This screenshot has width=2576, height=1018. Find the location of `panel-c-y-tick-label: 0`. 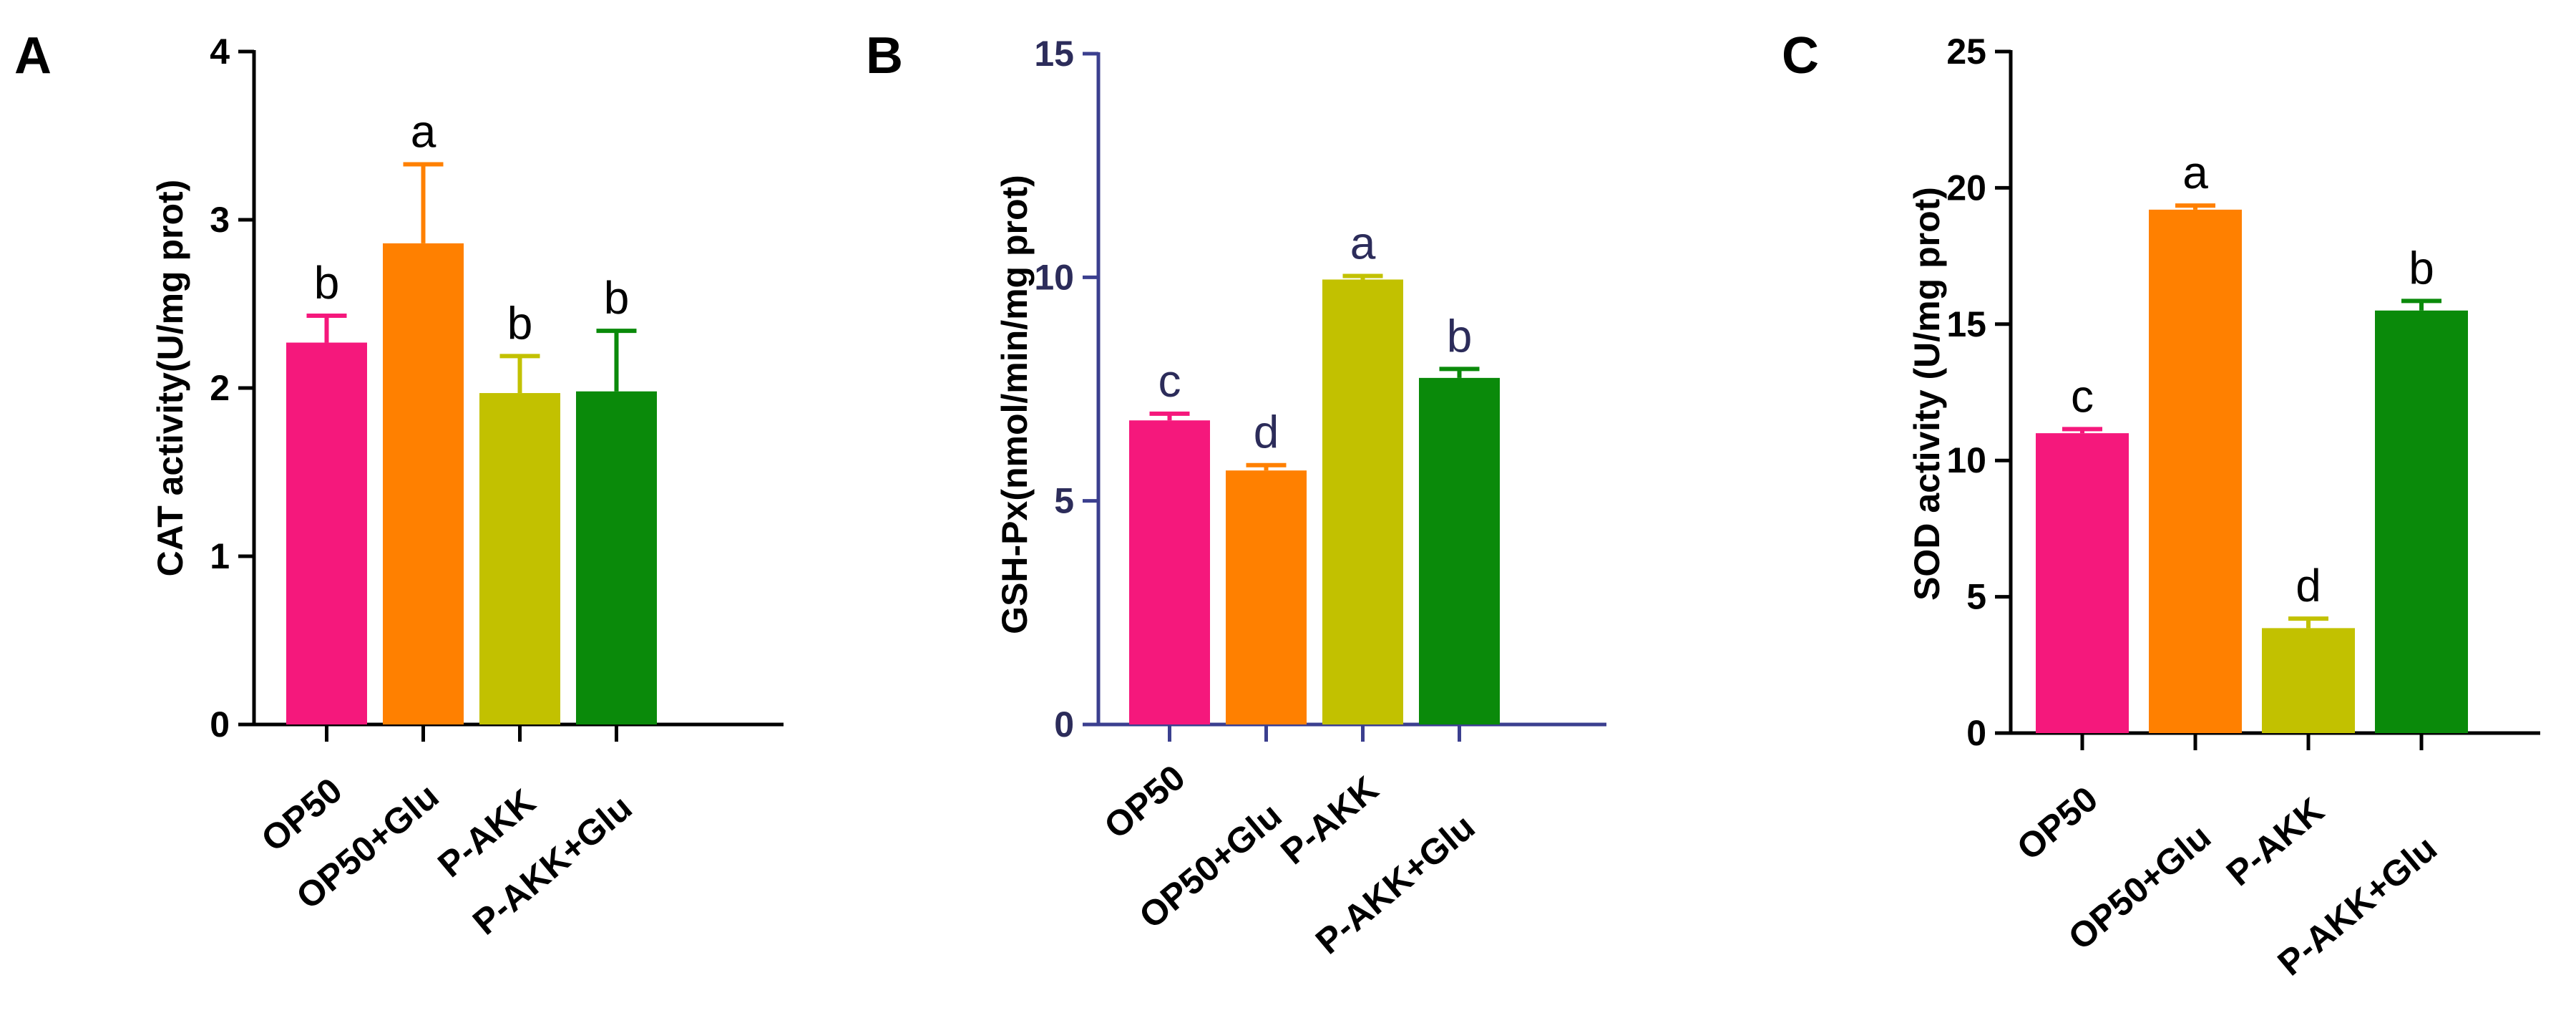

panel-c-y-tick-label: 0 is located at coordinates (1976, 733).